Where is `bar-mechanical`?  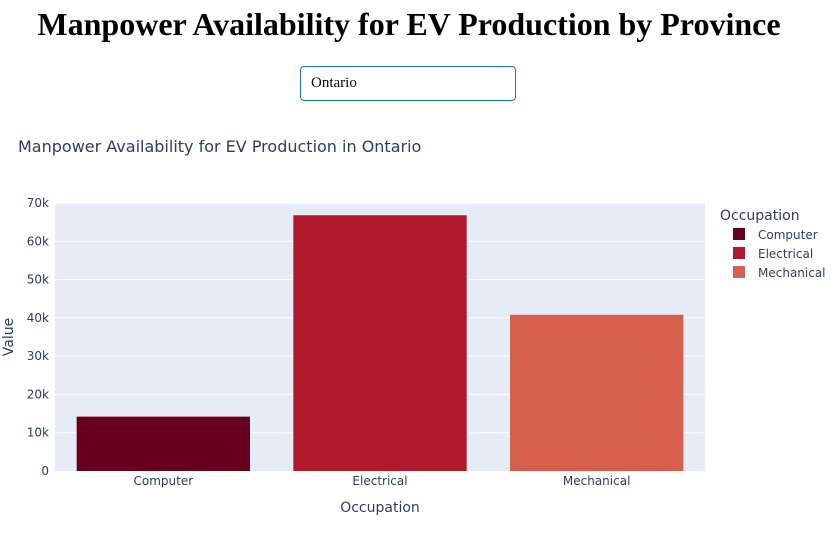
bar-mechanical is located at coordinates (597, 392).